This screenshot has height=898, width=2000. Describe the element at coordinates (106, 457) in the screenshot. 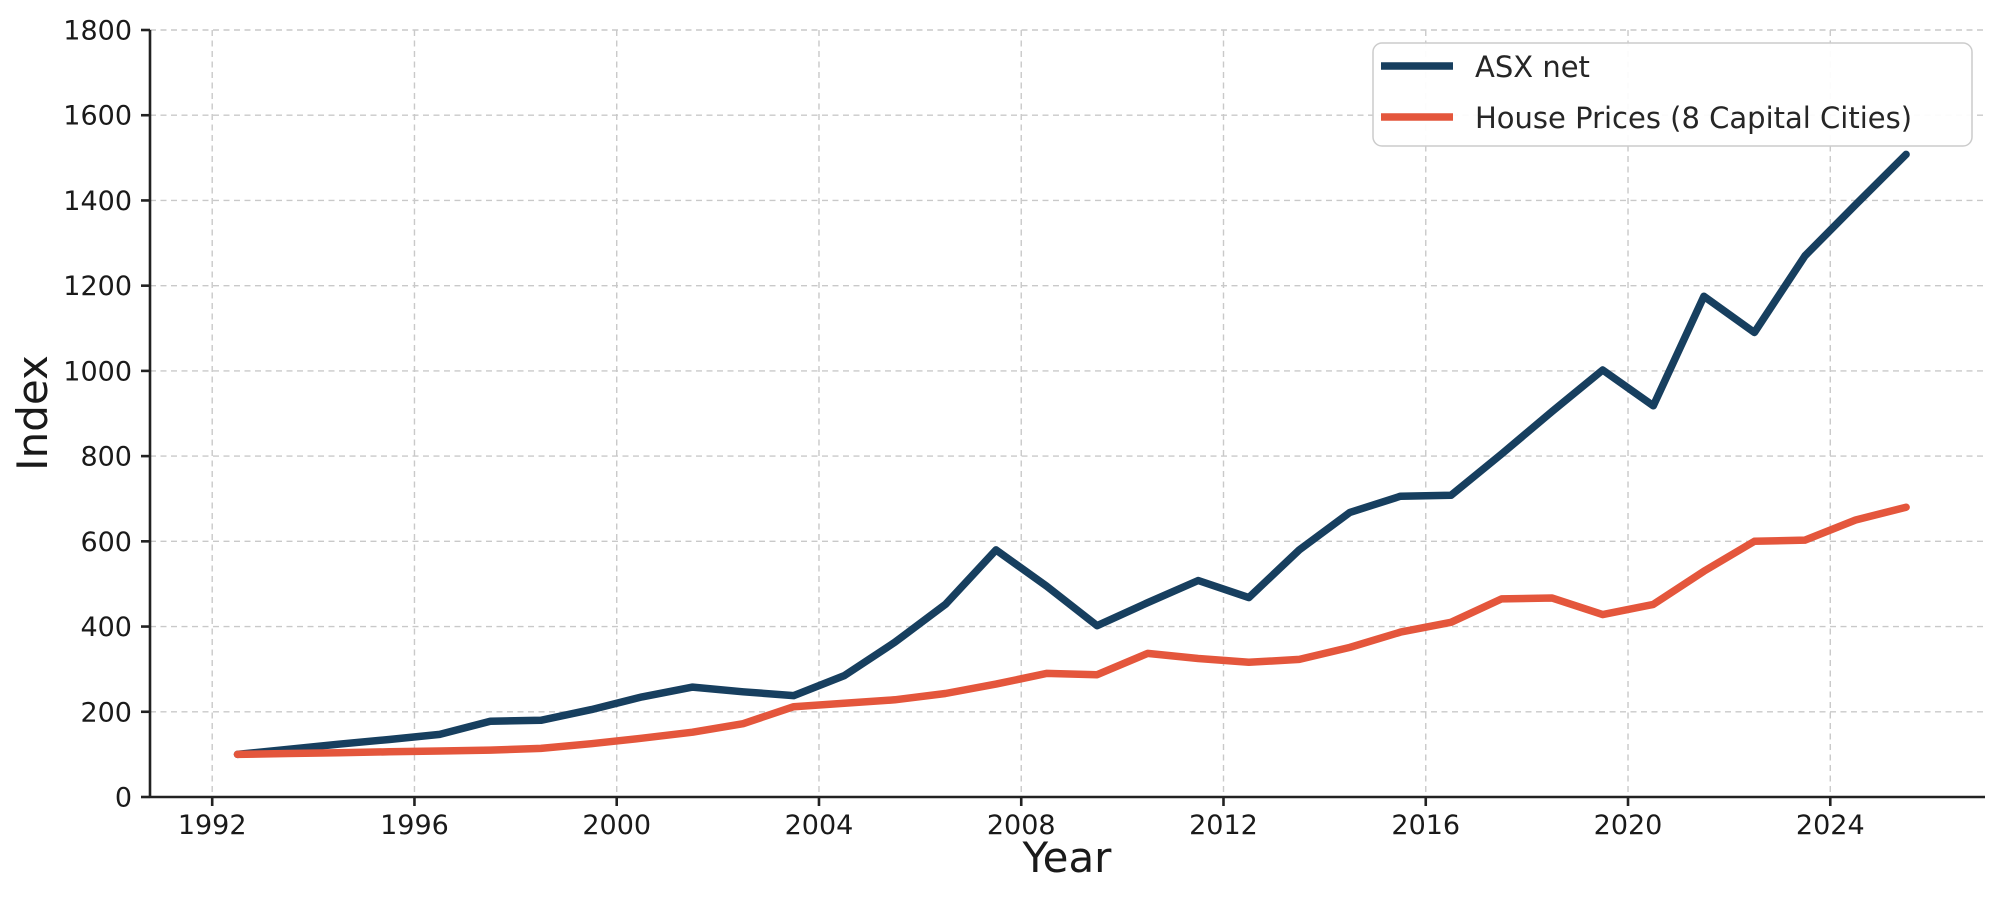

I see `y-tick-label: 800` at that location.